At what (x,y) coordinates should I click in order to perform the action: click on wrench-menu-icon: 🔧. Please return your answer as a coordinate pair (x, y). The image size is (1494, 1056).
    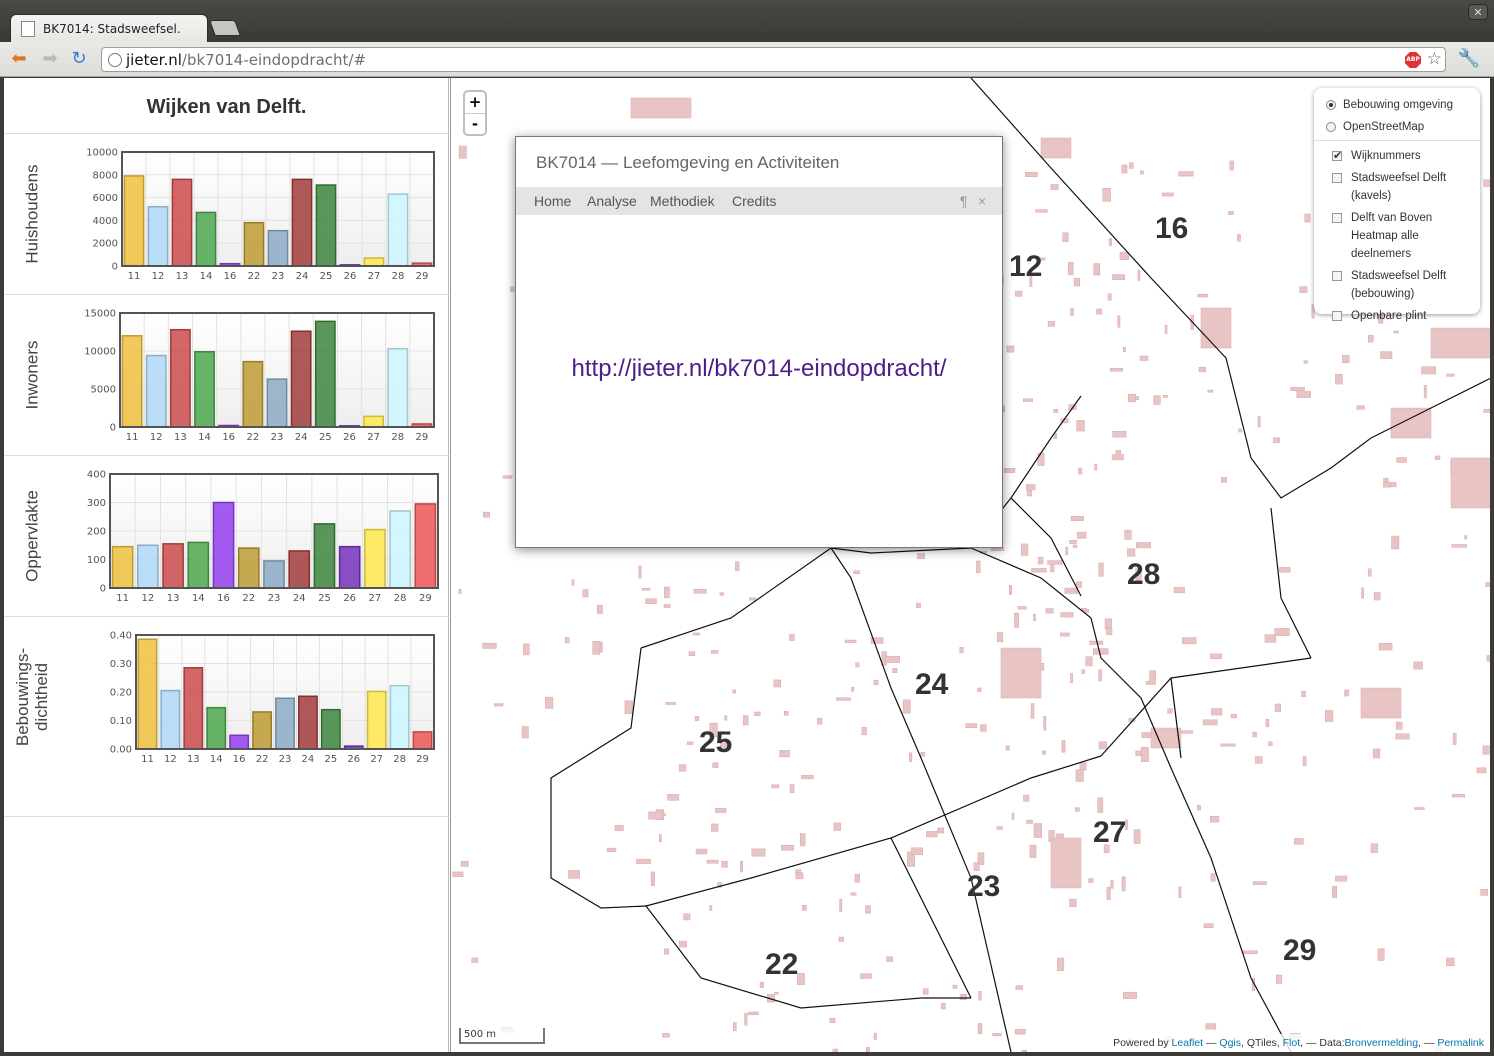
    Looking at the image, I should click on (1468, 58).